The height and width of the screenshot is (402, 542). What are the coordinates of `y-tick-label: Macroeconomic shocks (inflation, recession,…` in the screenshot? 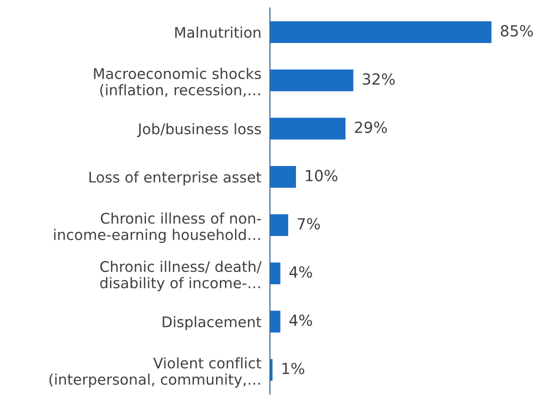 It's located at (177, 83).